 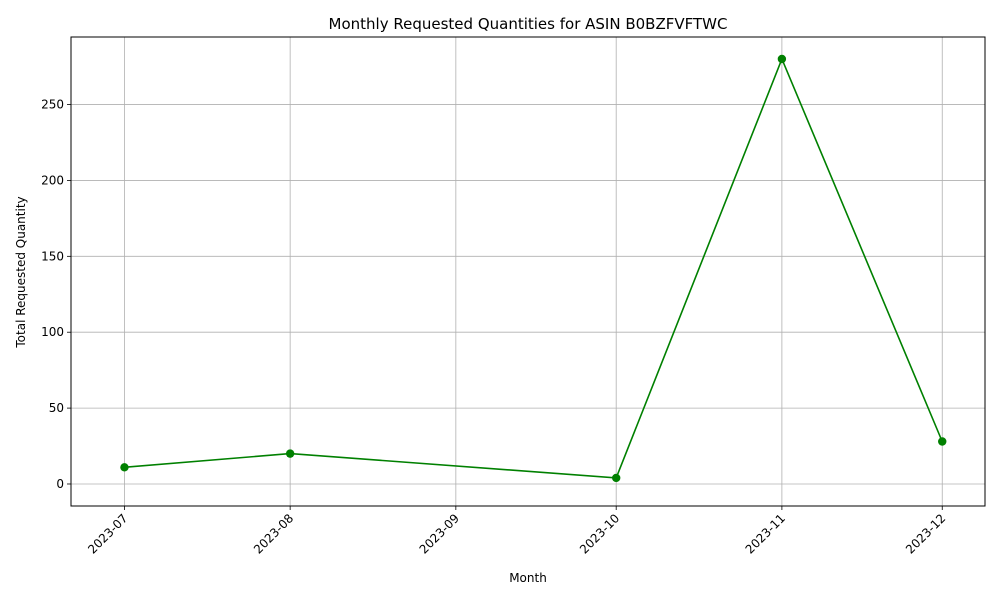 What do you see at coordinates (765, 533) in the screenshot?
I see `x-tick-label: 2023-11` at bounding box center [765, 533].